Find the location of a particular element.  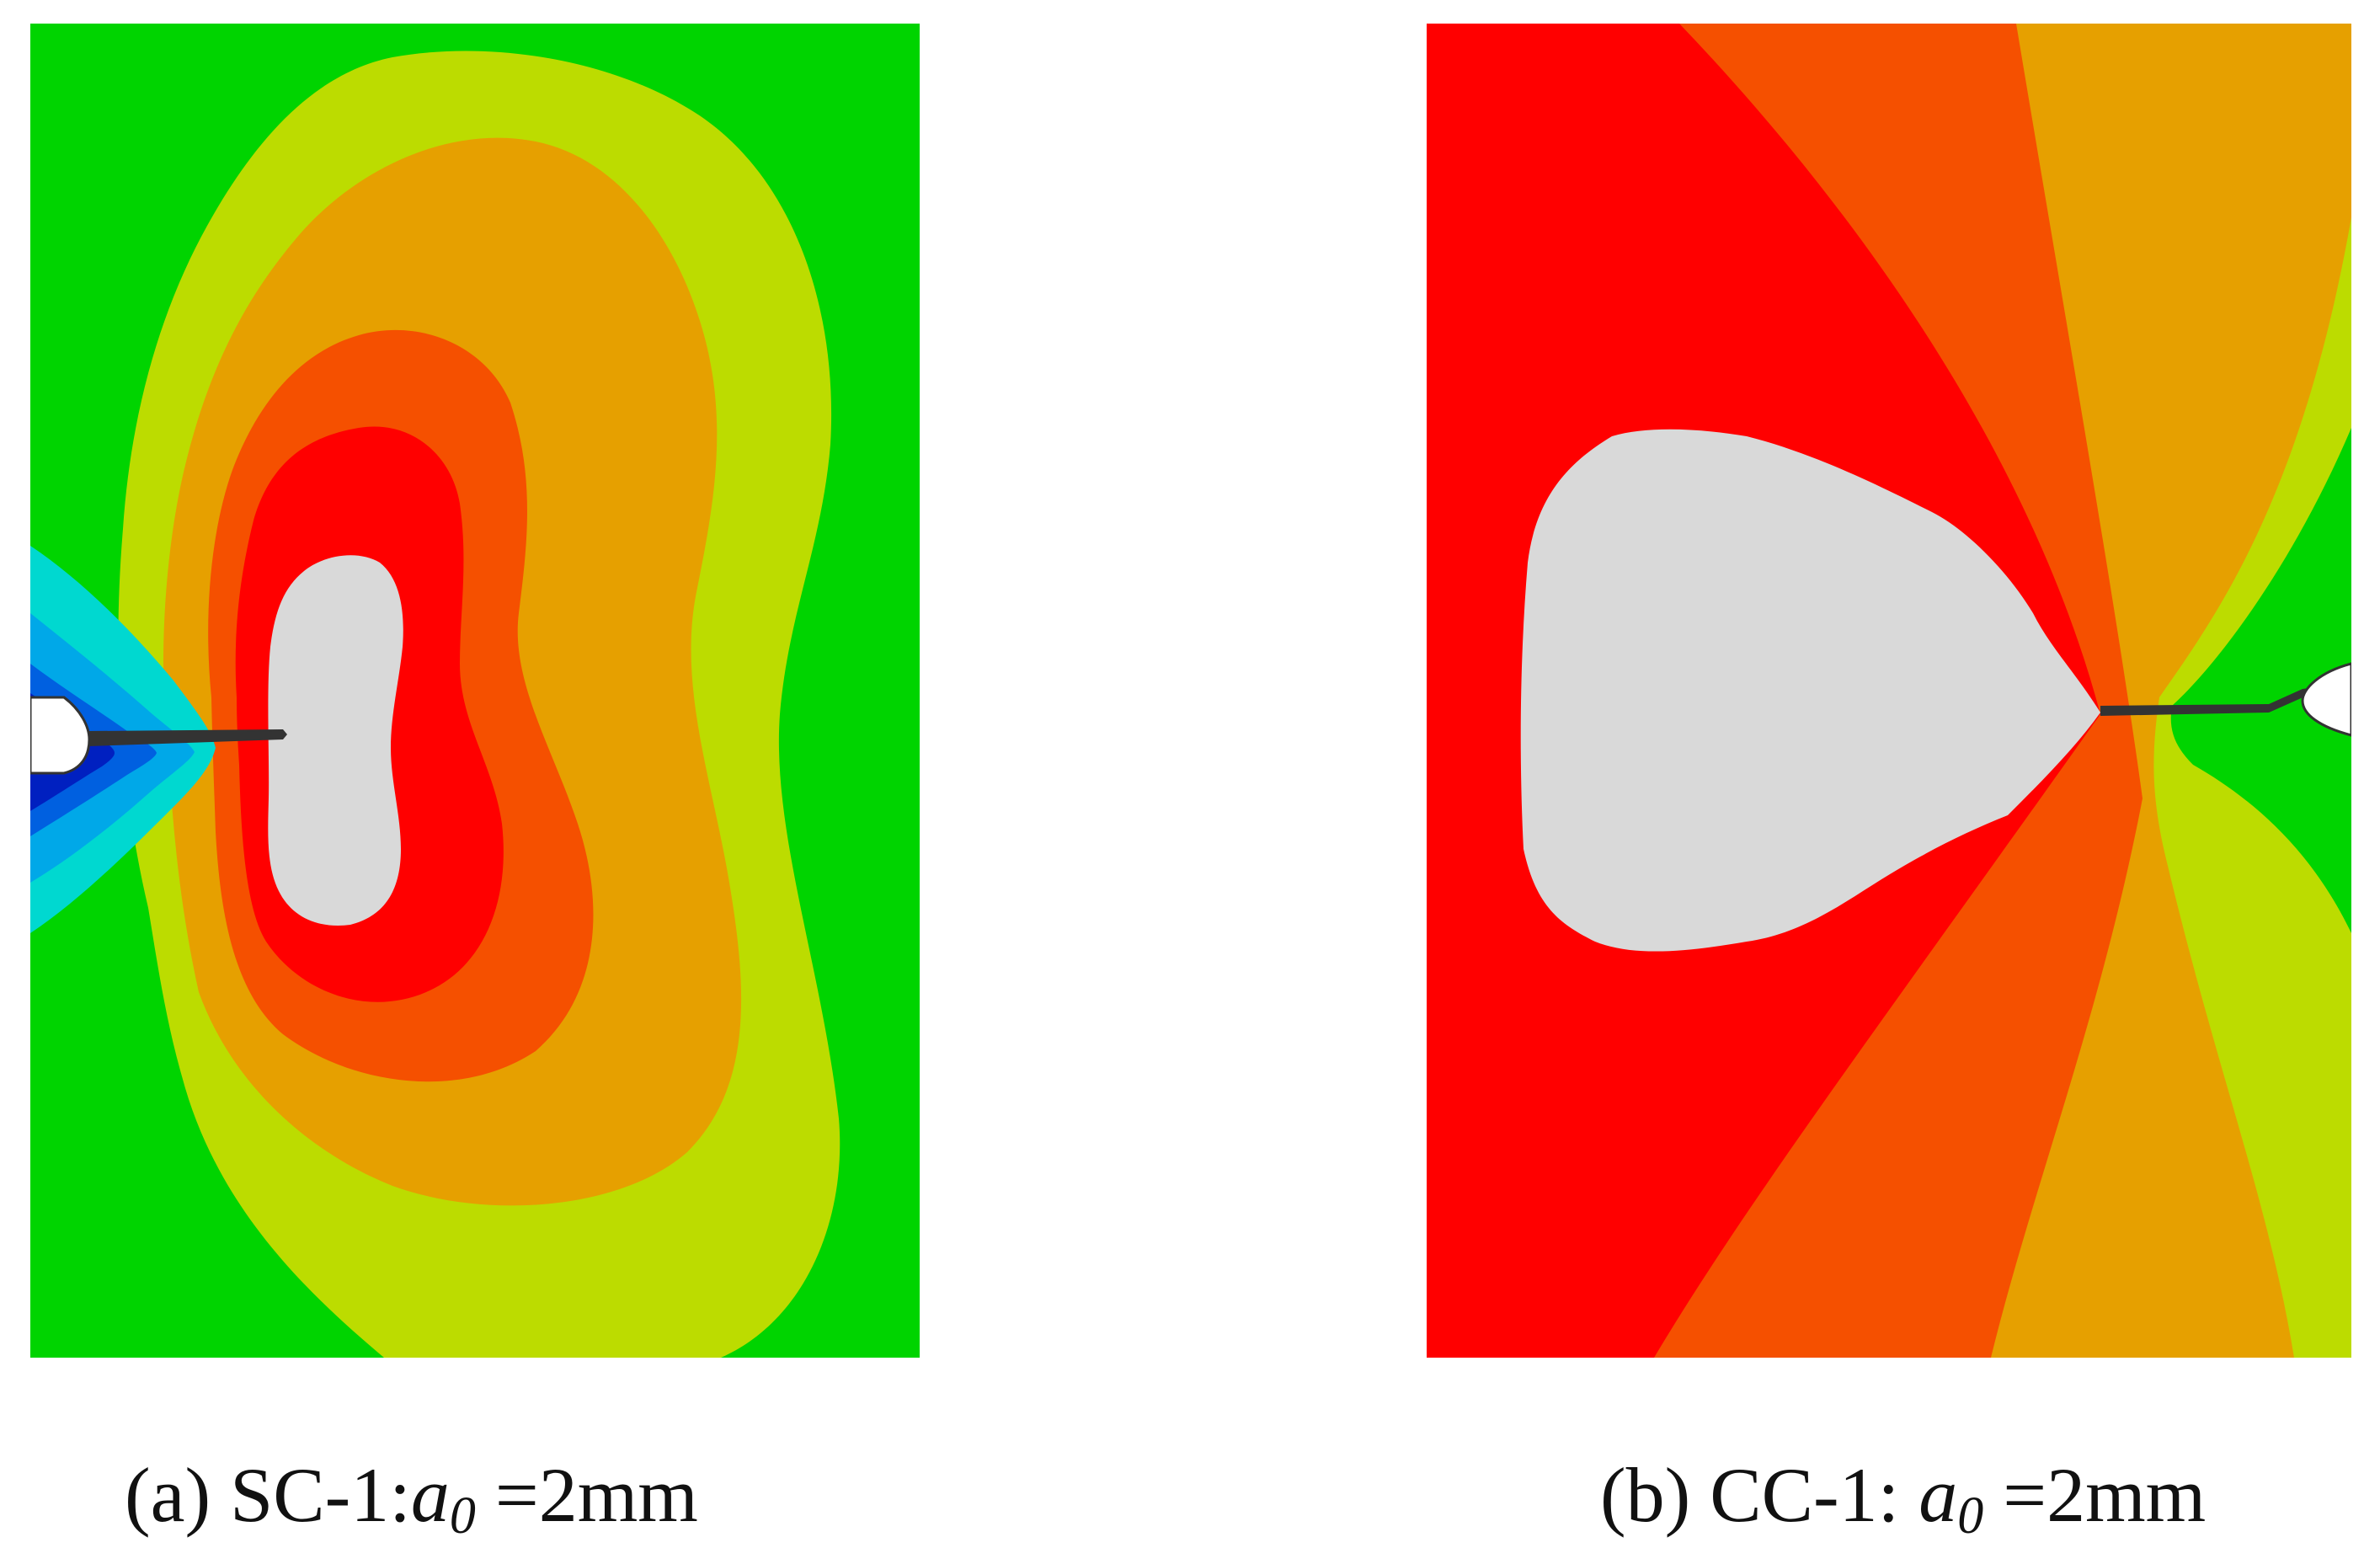

caption-prefix: (b) CC-1: is located at coordinates (1759, 1495).